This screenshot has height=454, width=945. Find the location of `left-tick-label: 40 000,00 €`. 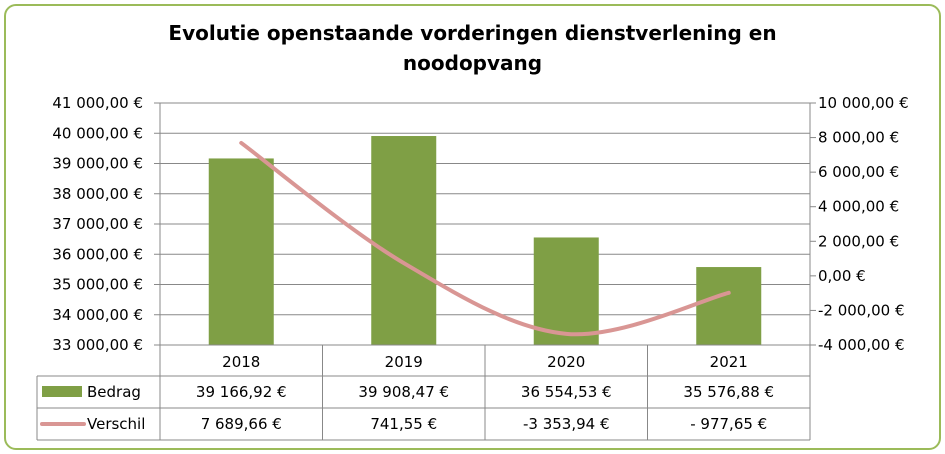

left-tick-label: 40 000,00 € is located at coordinates (97, 133).